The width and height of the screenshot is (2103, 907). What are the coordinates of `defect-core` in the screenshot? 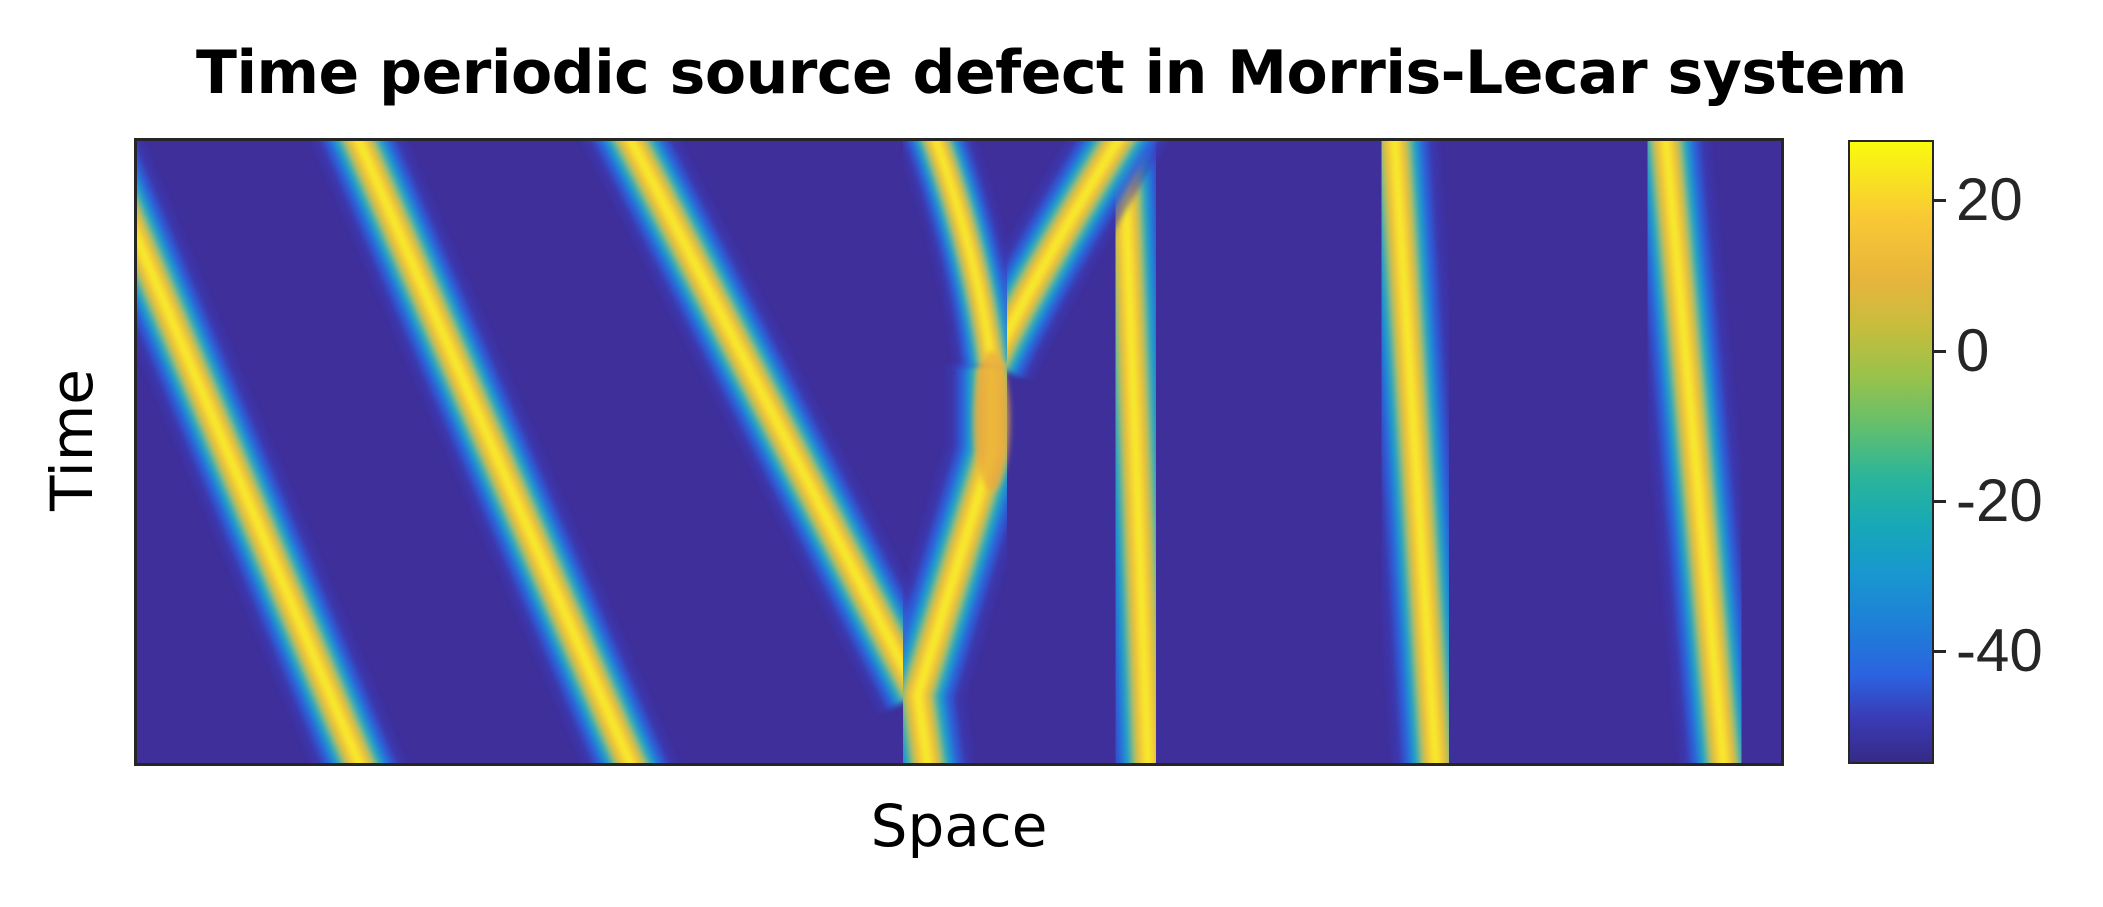 It's located at (991, 420).